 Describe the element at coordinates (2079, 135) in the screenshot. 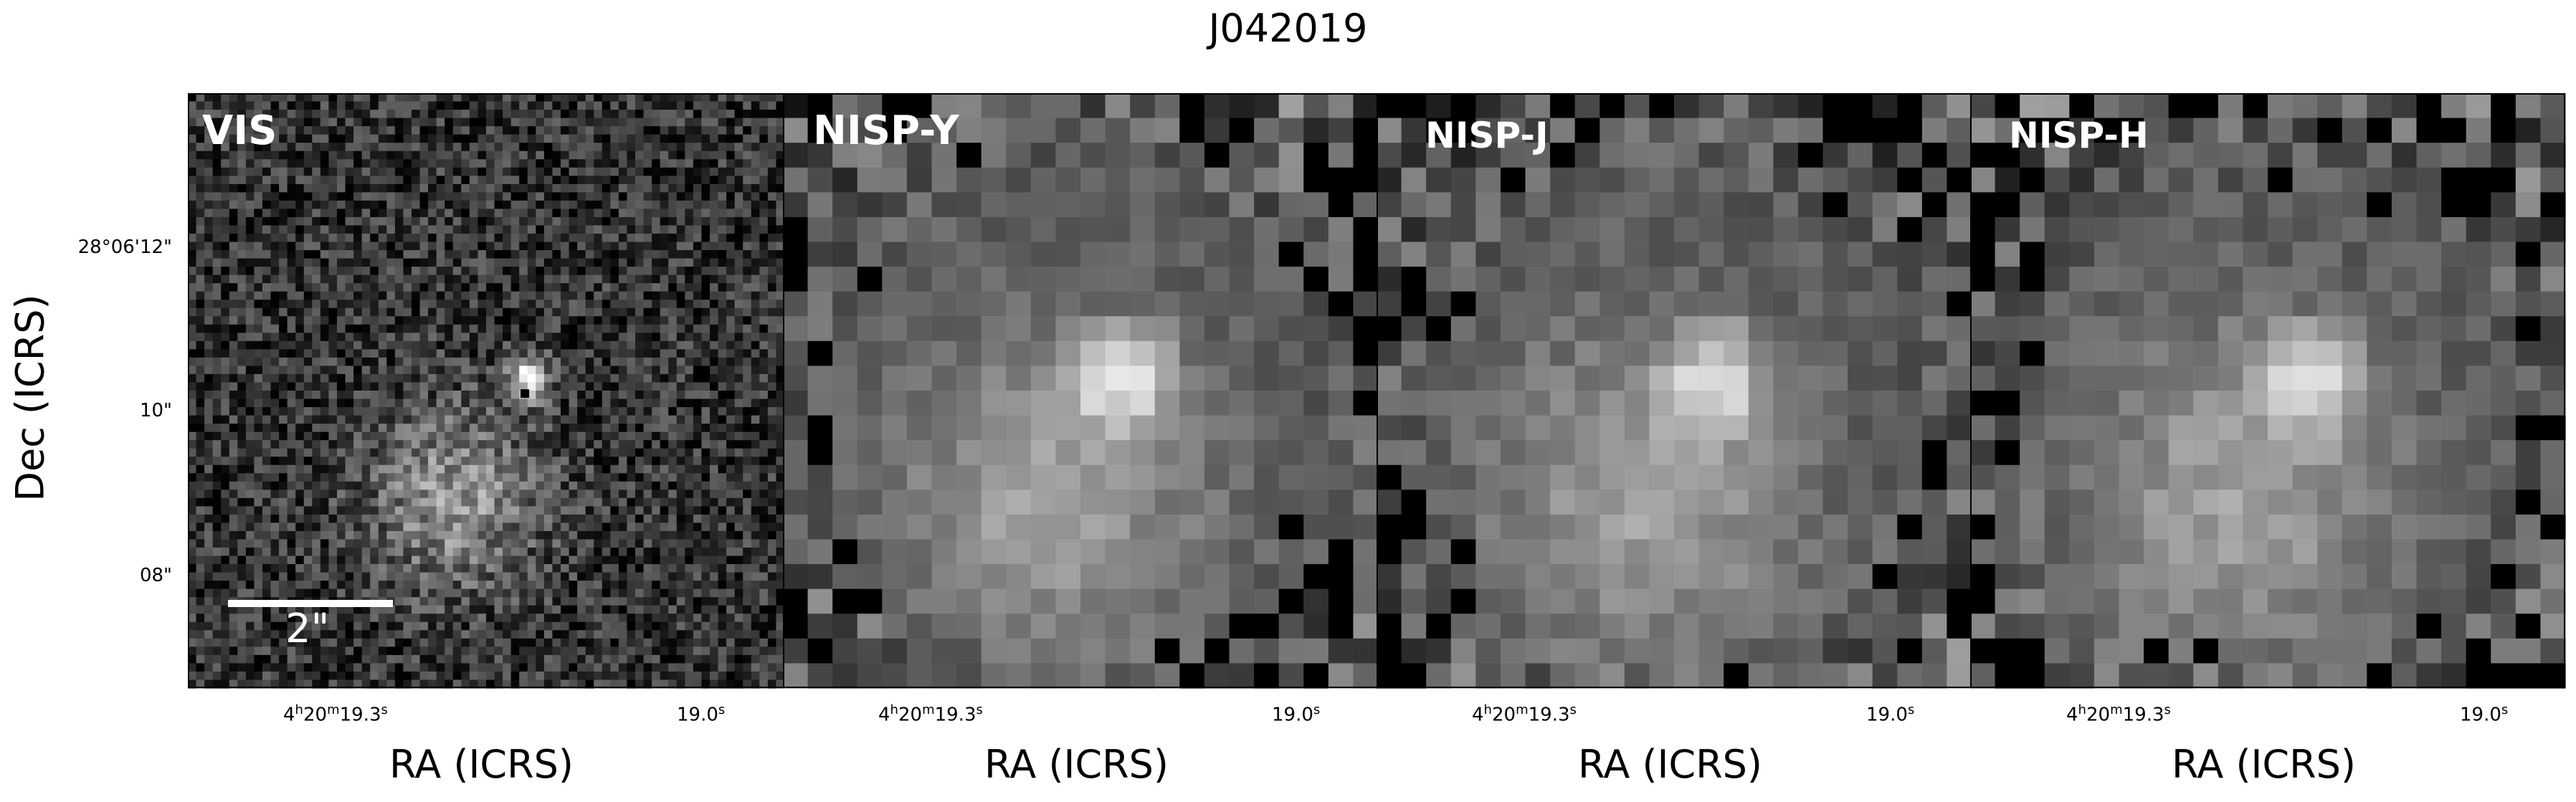

I see `band-label-nisp-h: NISP-H` at that location.